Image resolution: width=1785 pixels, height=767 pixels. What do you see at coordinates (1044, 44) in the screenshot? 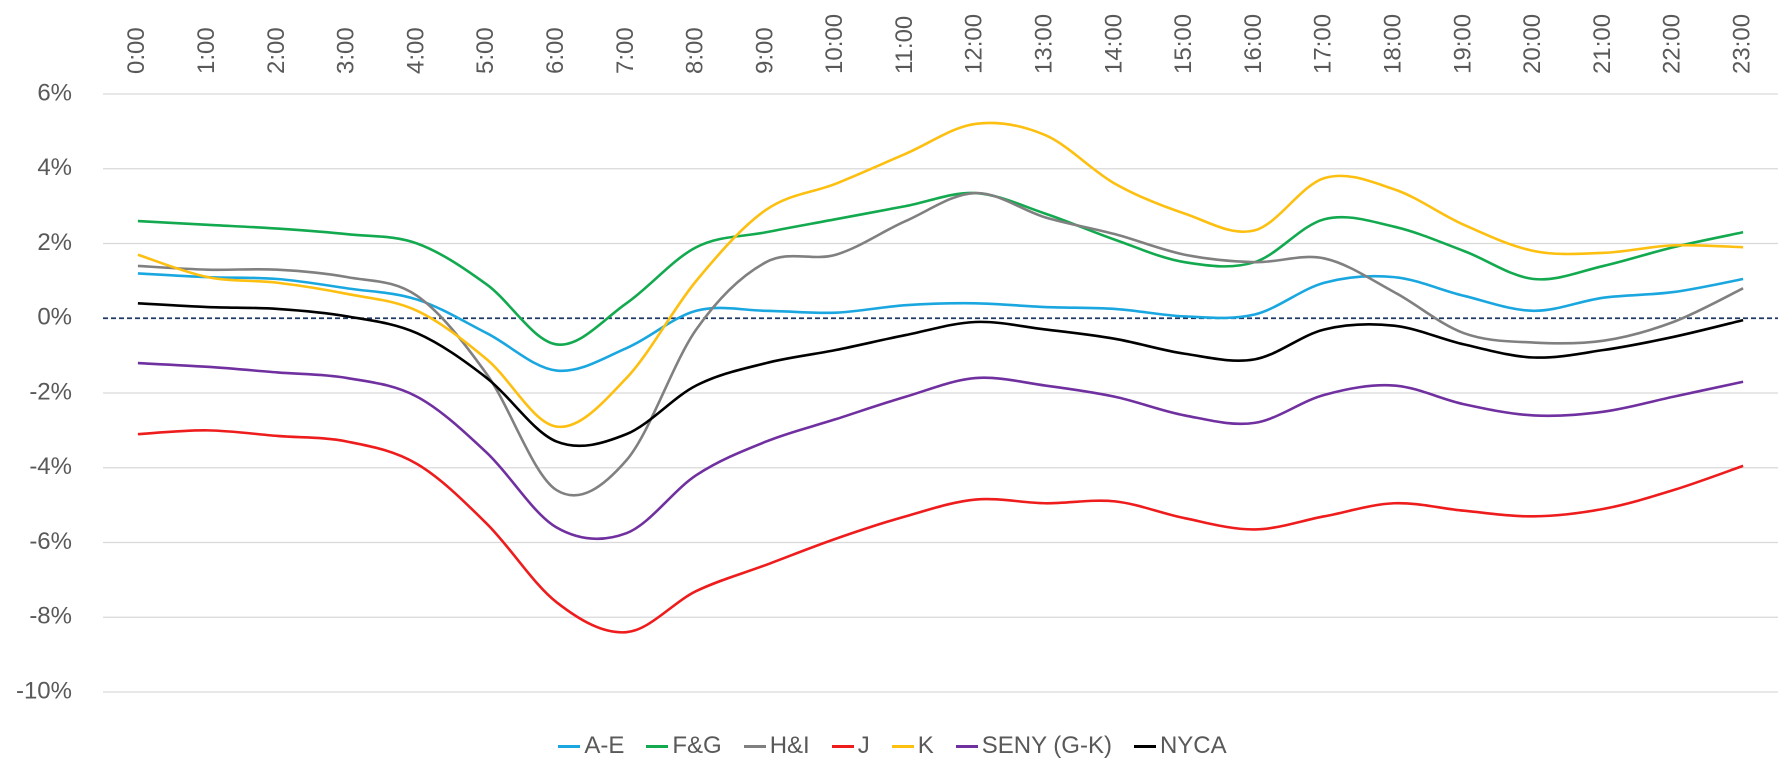
I see `x-tick-label: 13:00` at bounding box center [1044, 44].